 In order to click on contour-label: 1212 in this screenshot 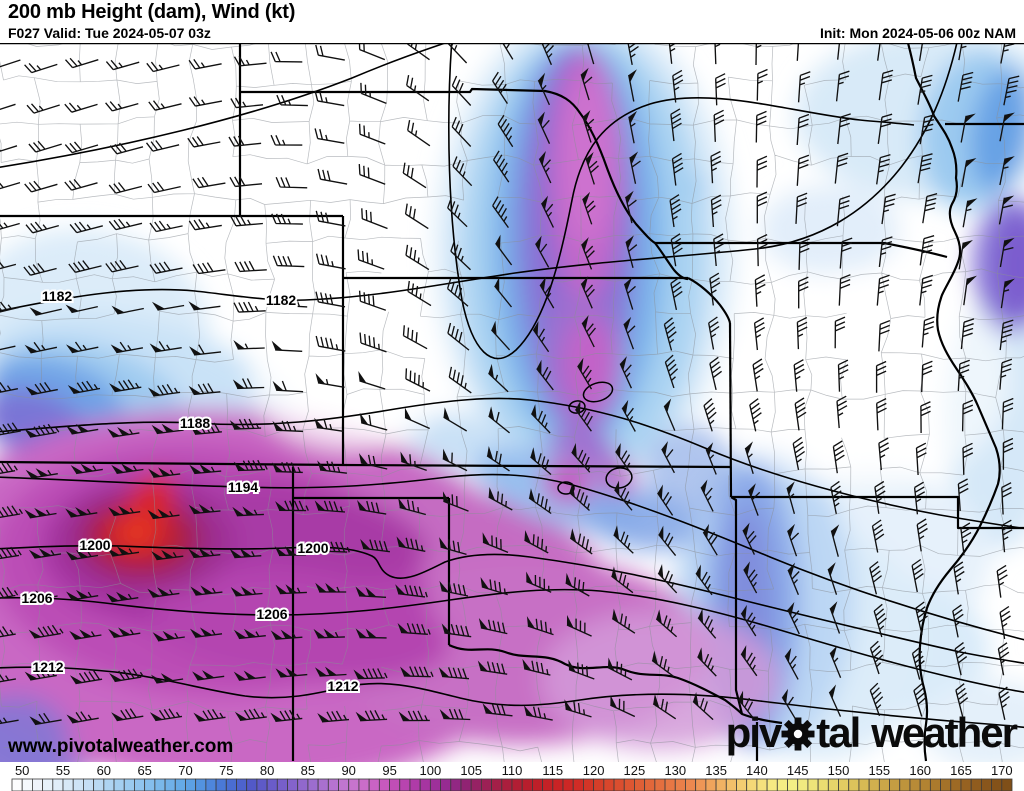, I will do `click(47, 667)`.